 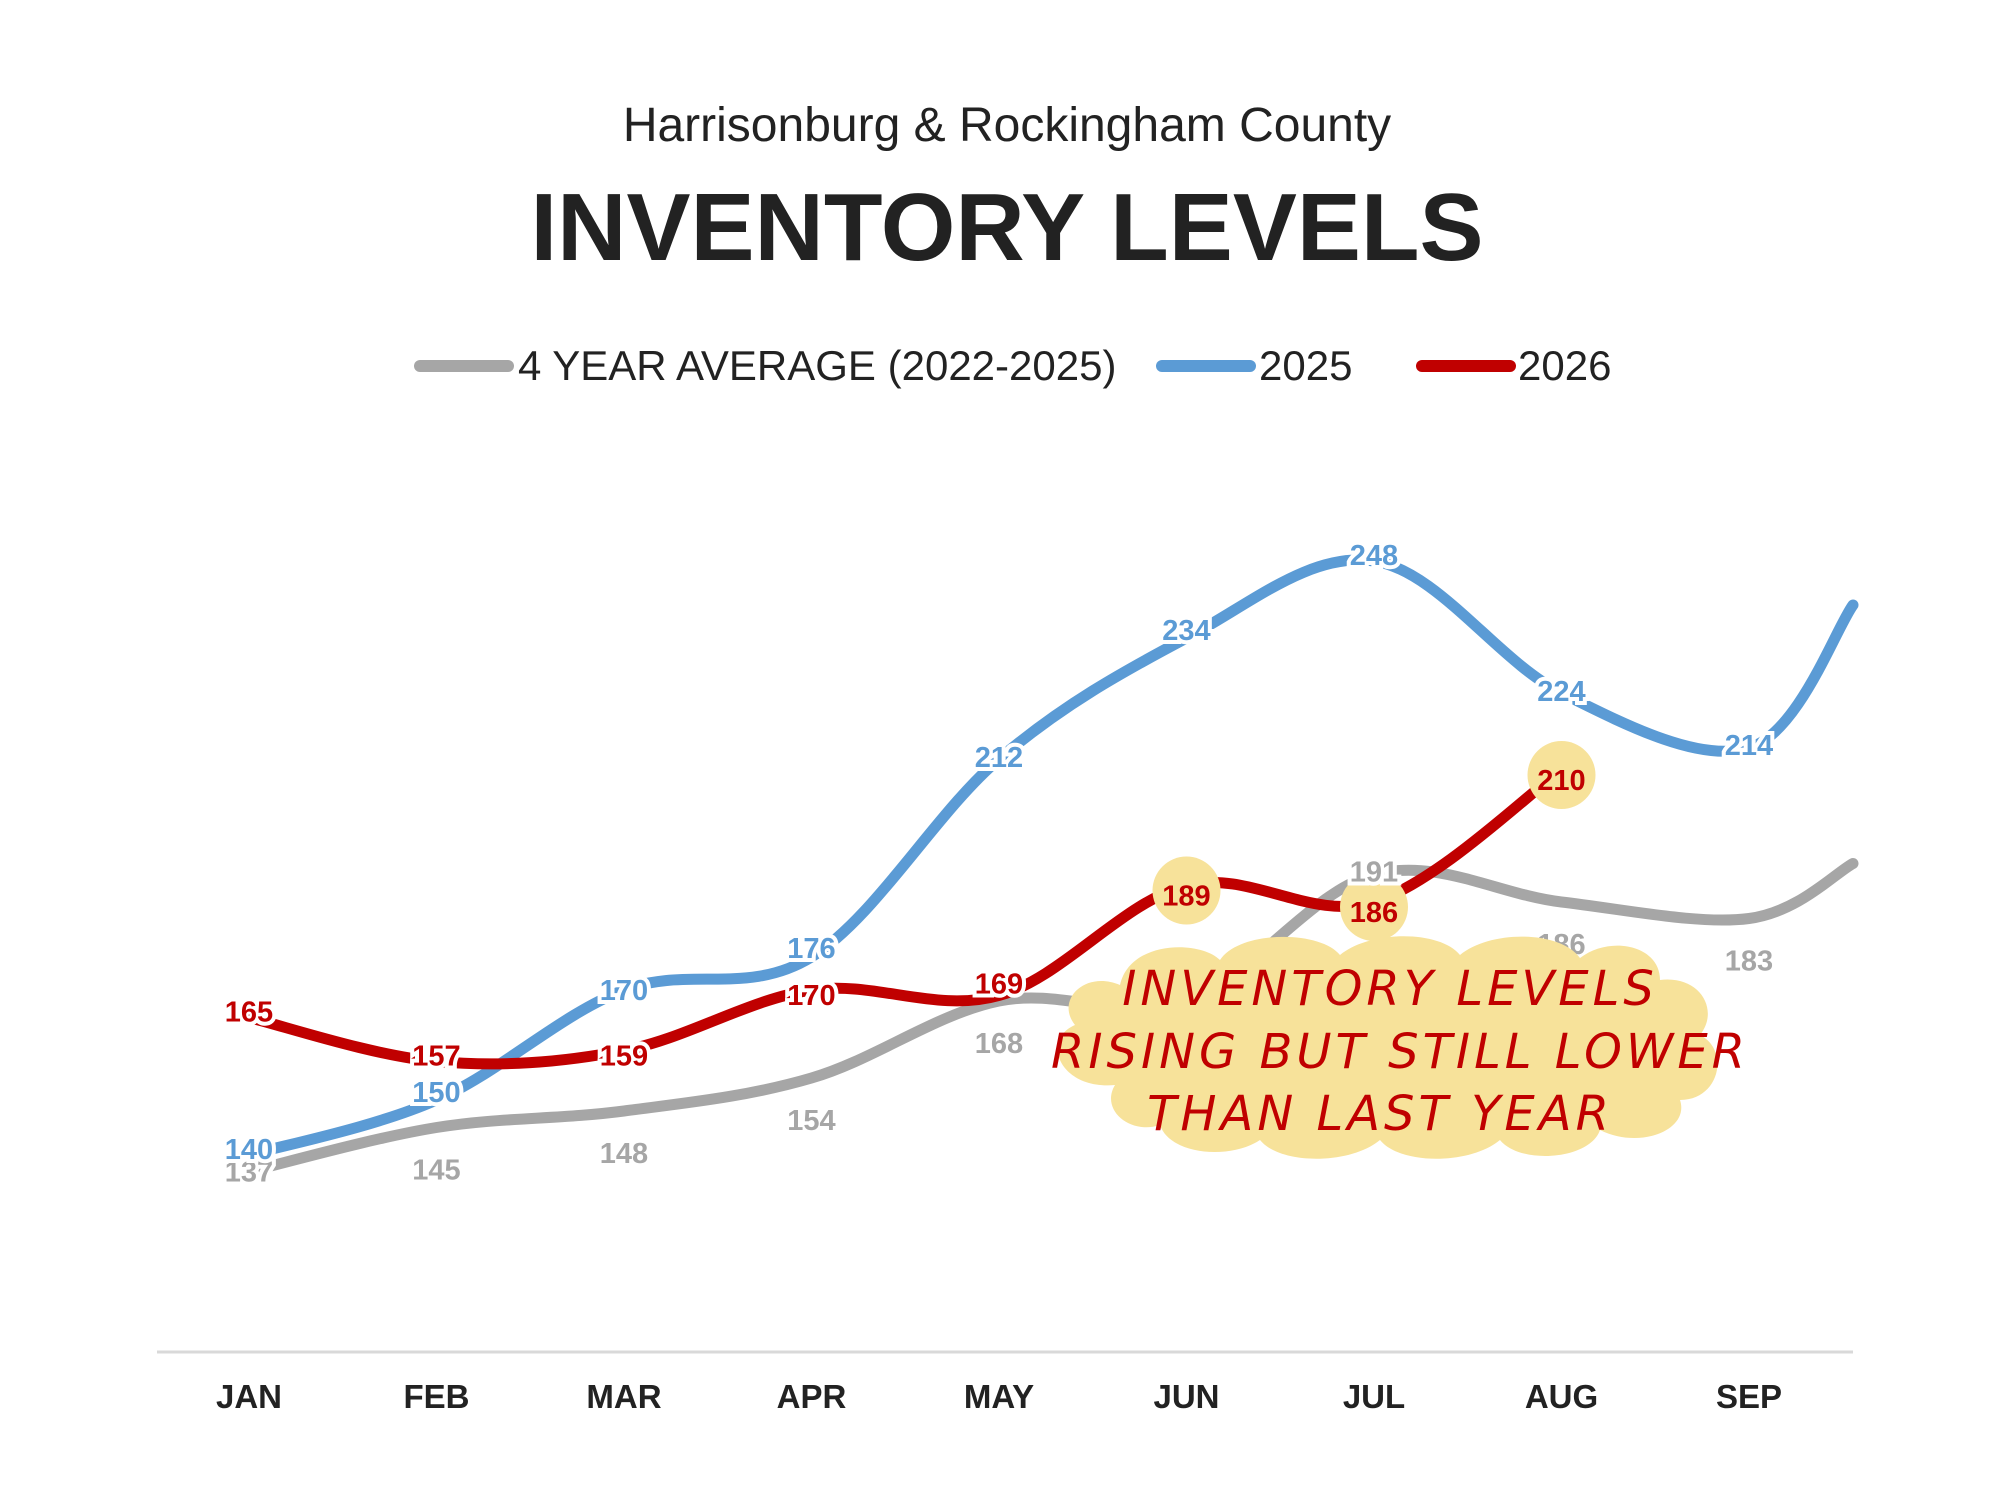 What do you see at coordinates (1374, 1396) in the screenshot?
I see `x-tick-jul: JUL` at bounding box center [1374, 1396].